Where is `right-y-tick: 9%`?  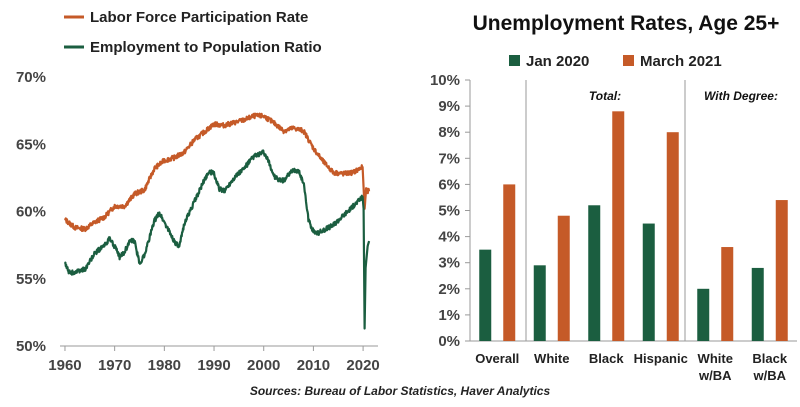 right-y-tick: 9% is located at coordinates (449, 106).